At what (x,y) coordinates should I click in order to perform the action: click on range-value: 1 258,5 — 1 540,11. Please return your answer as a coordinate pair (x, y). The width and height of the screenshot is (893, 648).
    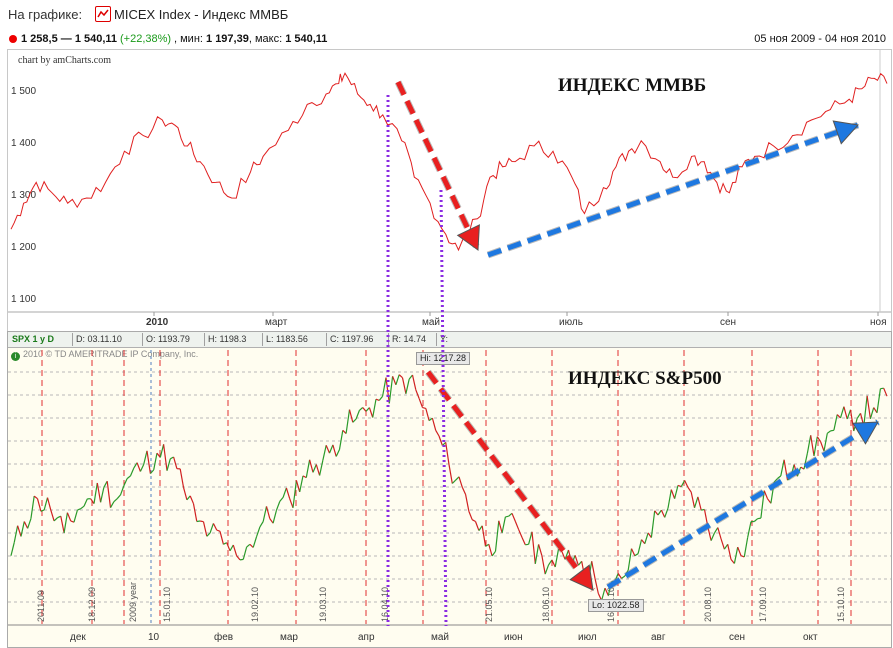
    Looking at the image, I should click on (69, 39).